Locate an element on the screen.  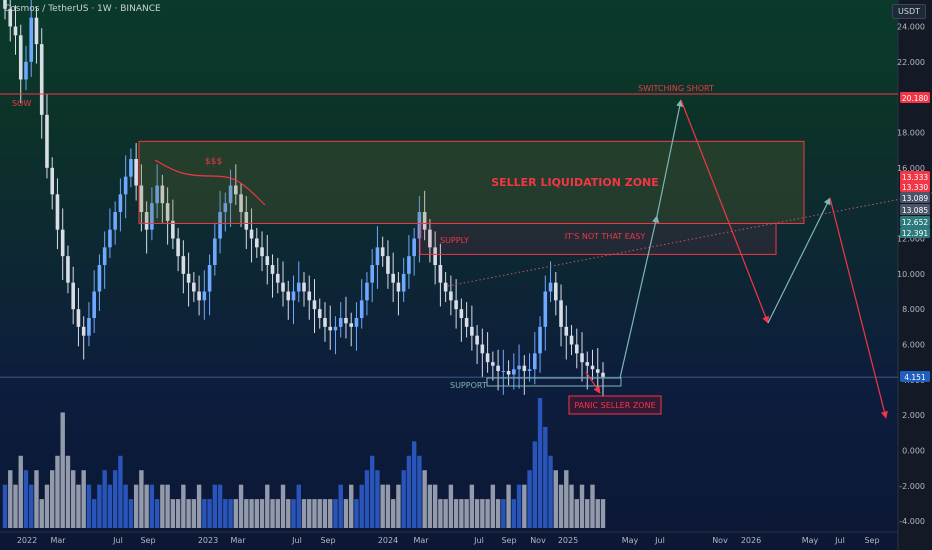
x-tick-label: May is located at coordinates (810, 540).